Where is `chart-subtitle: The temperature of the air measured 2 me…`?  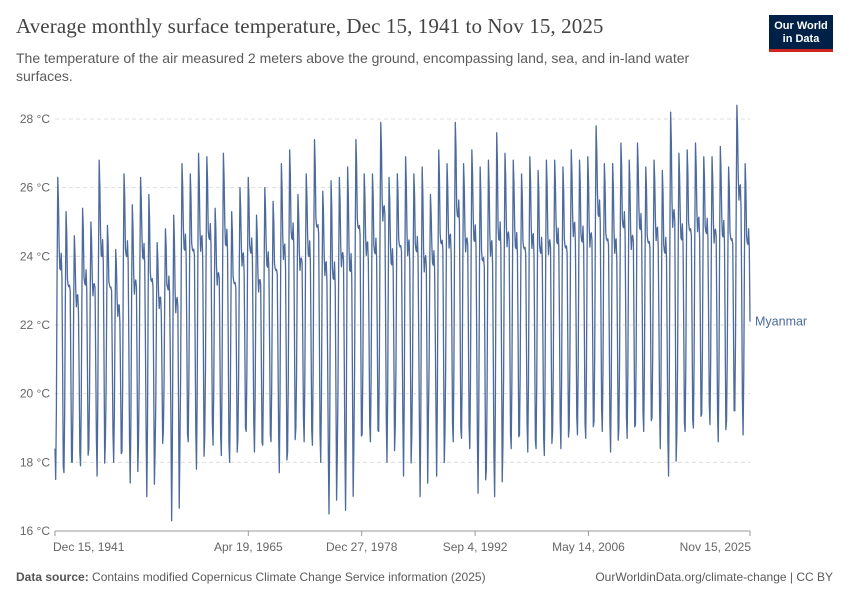 chart-subtitle: The temperature of the air measured 2 me… is located at coordinates (353, 67).